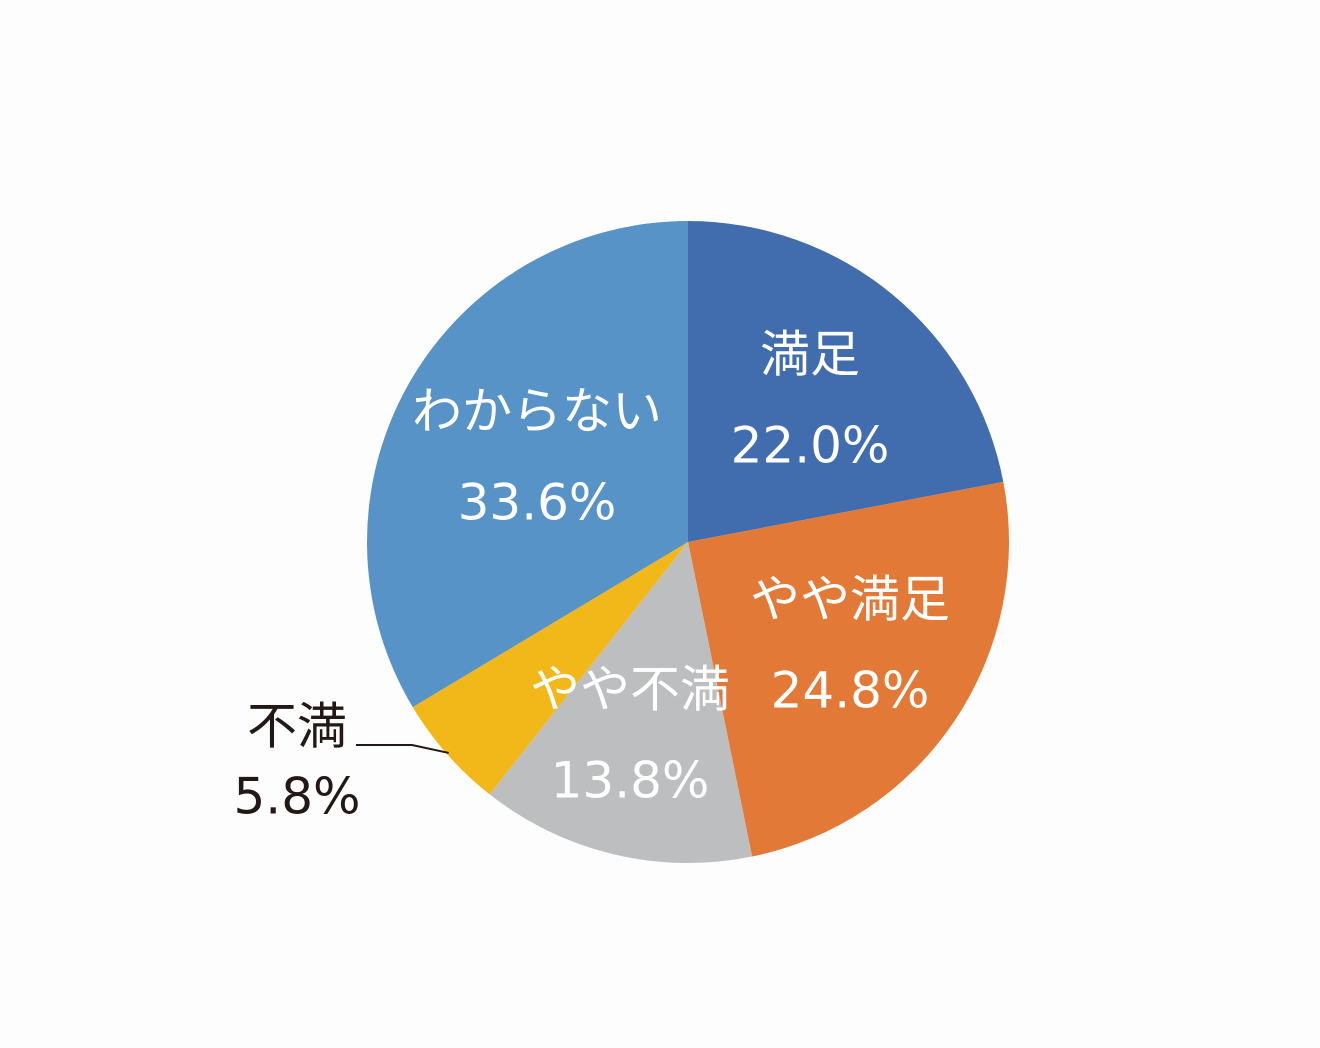  I want to click on slice-name-label: 満足, so click(810, 355).